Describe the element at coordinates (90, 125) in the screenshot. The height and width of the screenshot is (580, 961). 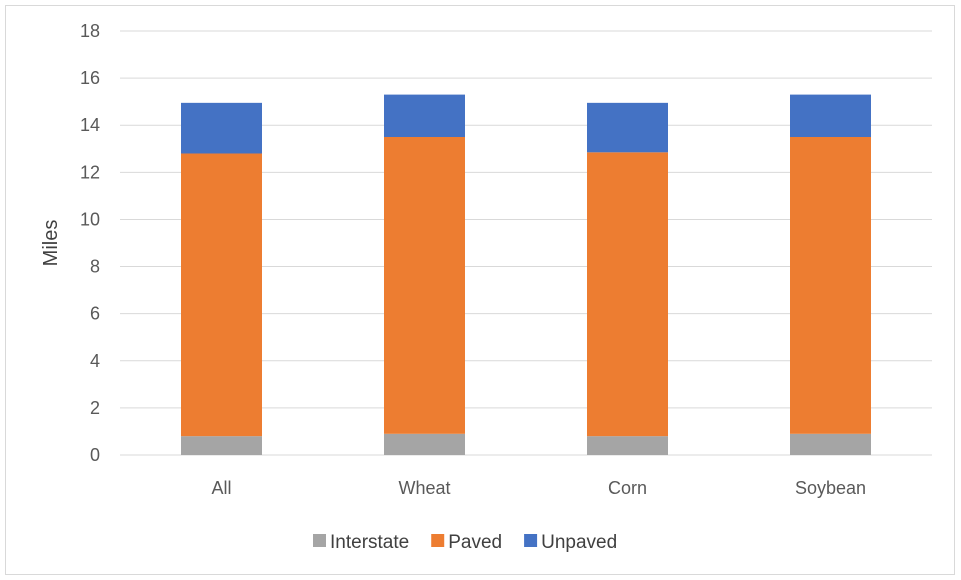
I see `y-tick-label: 14` at that location.